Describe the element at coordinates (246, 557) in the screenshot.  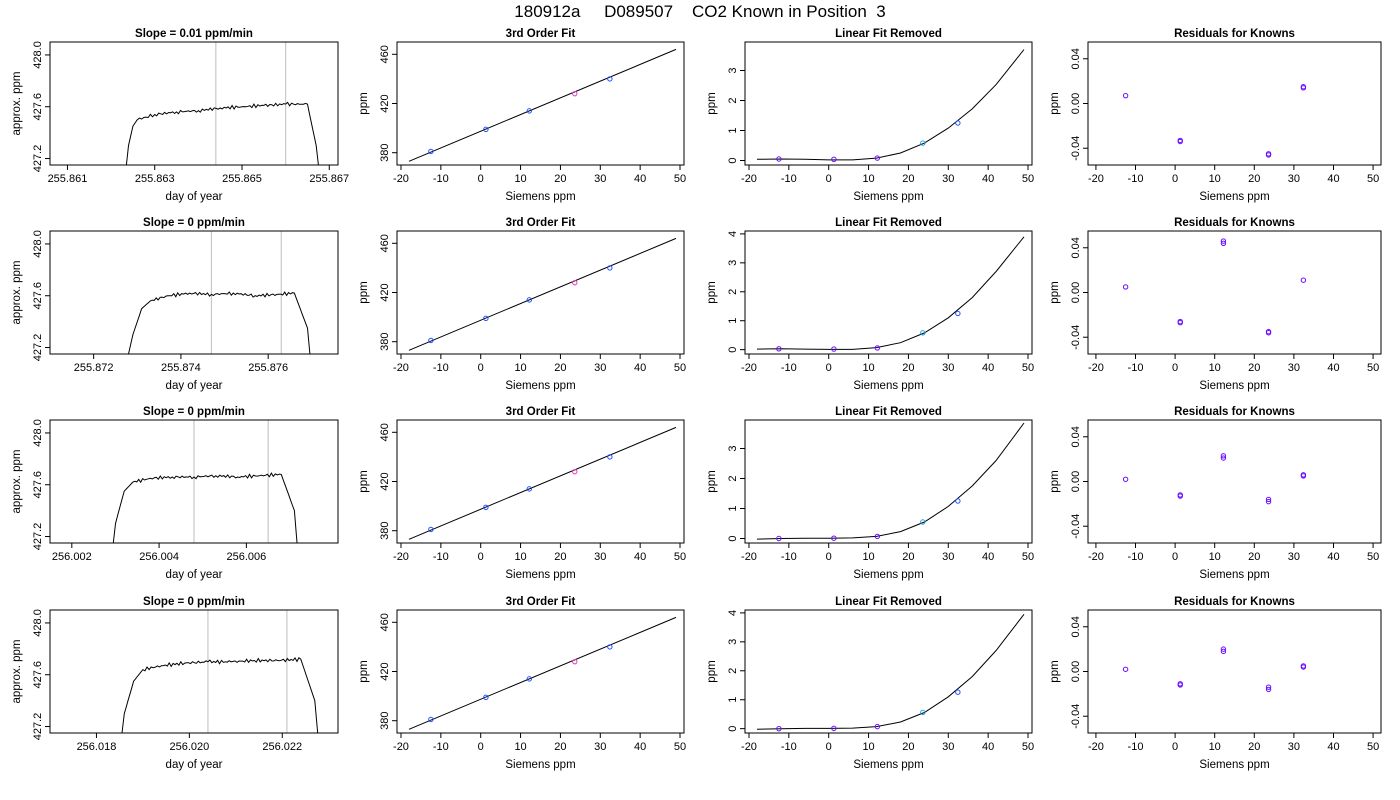
I see `x-tick-label: 256.006` at that location.